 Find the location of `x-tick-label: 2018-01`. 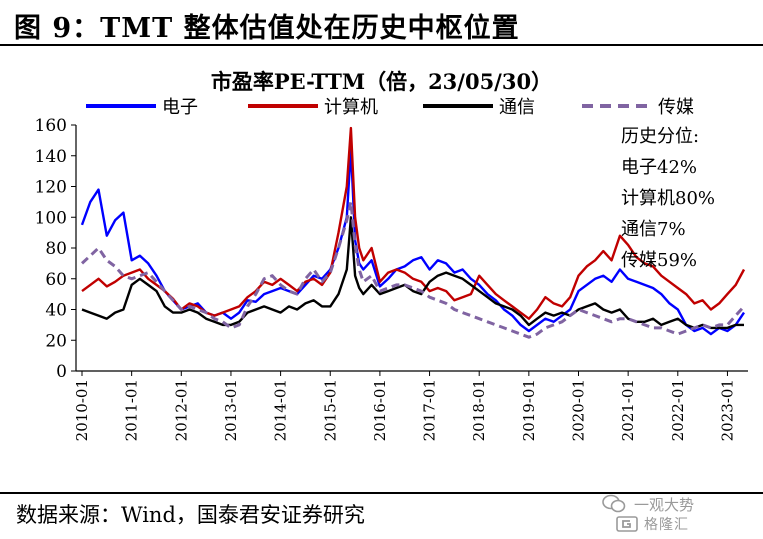

x-tick-label: 2018-01 is located at coordinates (479, 410).